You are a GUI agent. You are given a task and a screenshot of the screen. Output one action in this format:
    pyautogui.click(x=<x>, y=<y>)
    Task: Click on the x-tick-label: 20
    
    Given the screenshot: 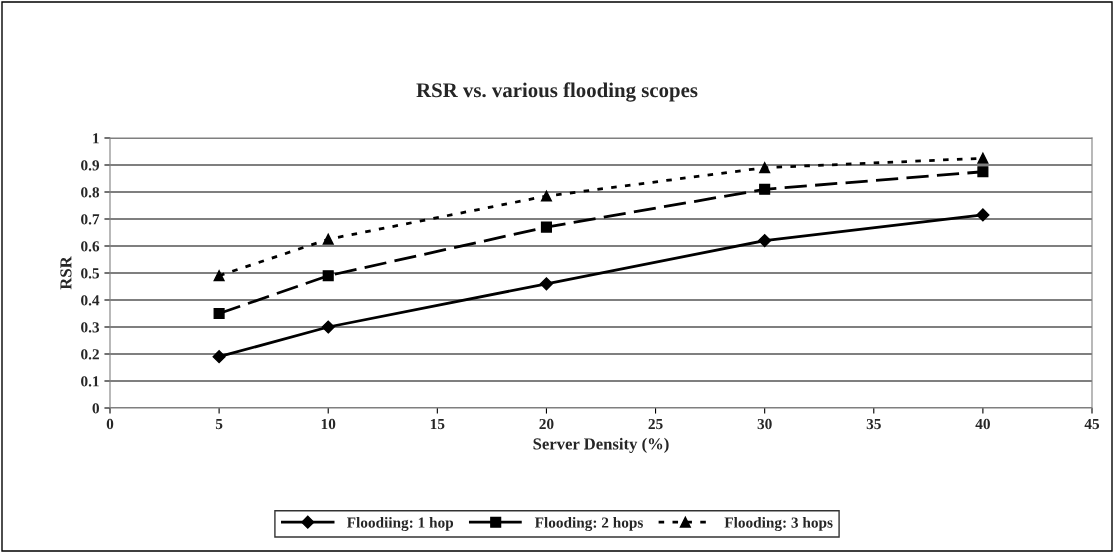 What is the action you would take?
    pyautogui.click(x=546, y=424)
    